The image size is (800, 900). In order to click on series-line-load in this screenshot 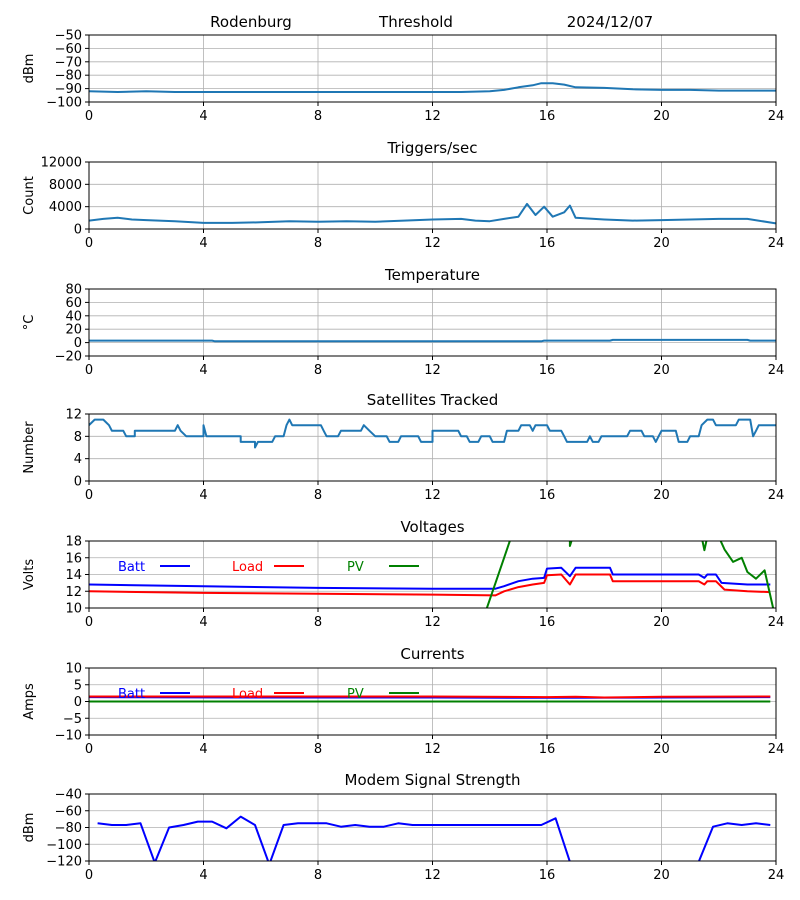, I will do `click(430, 697)`.